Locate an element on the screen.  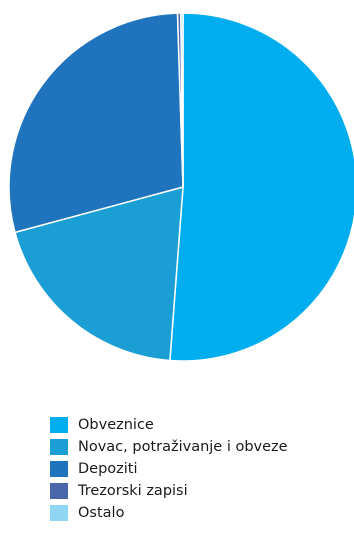
legend-item: Ostalo is located at coordinates (169, 513).